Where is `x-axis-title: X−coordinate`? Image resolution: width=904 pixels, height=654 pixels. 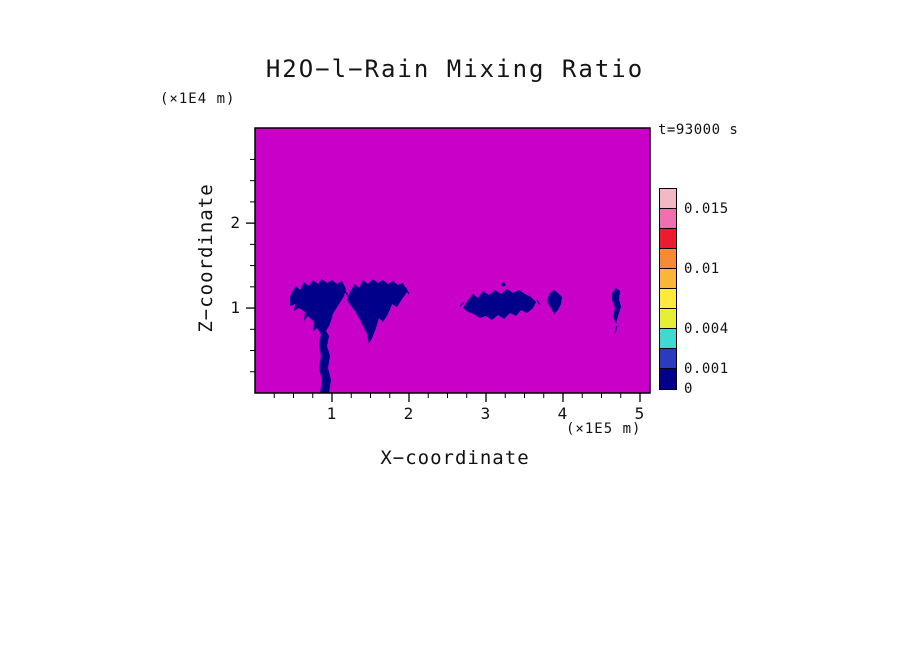 x-axis-title: X−coordinate is located at coordinates (455, 458).